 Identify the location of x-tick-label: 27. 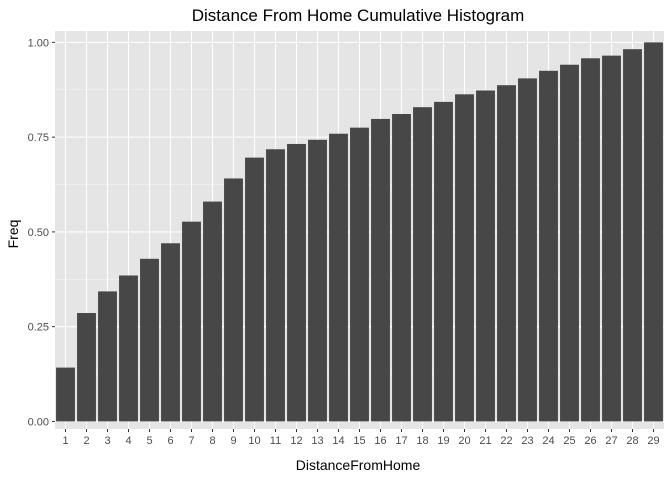
(611, 441).